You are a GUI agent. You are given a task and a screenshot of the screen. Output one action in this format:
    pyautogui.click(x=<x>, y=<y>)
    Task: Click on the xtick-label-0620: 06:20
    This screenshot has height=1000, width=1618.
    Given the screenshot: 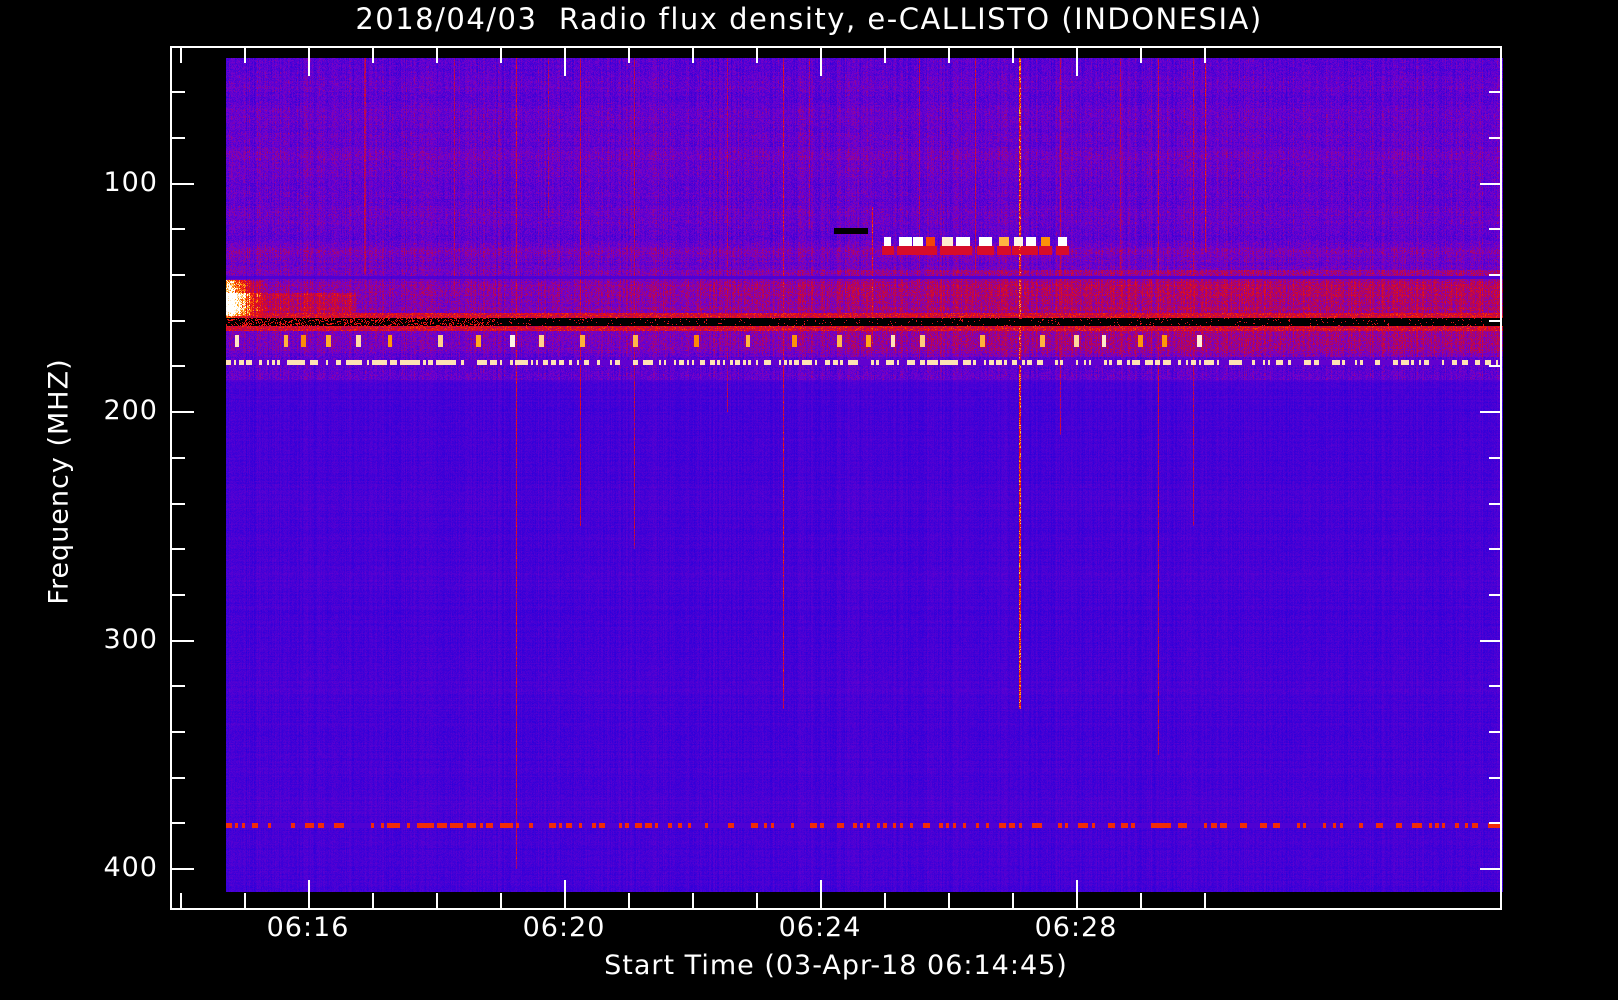 What is the action you would take?
    pyautogui.click(x=564, y=927)
    